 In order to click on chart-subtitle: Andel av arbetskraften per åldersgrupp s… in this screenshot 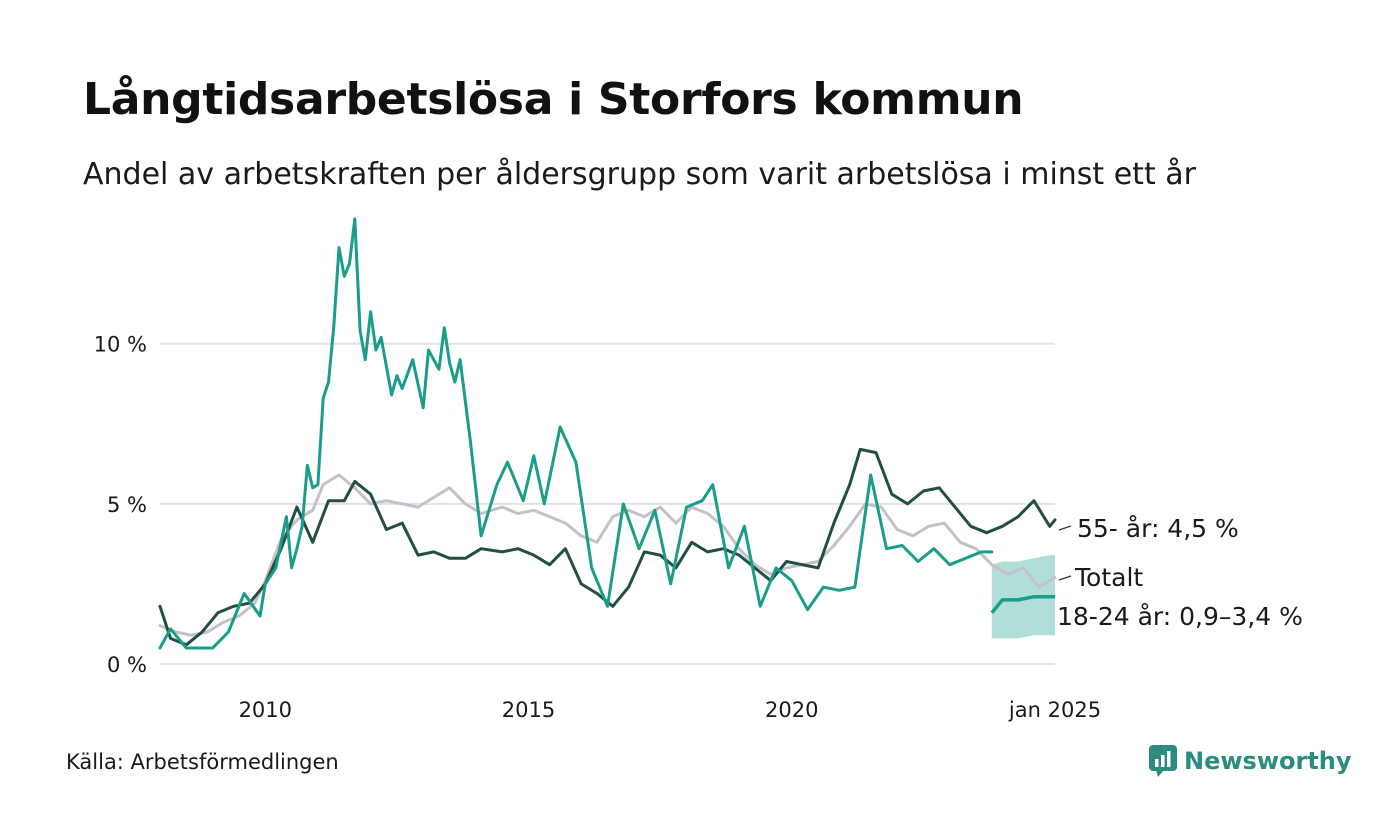, I will do `click(639, 174)`.